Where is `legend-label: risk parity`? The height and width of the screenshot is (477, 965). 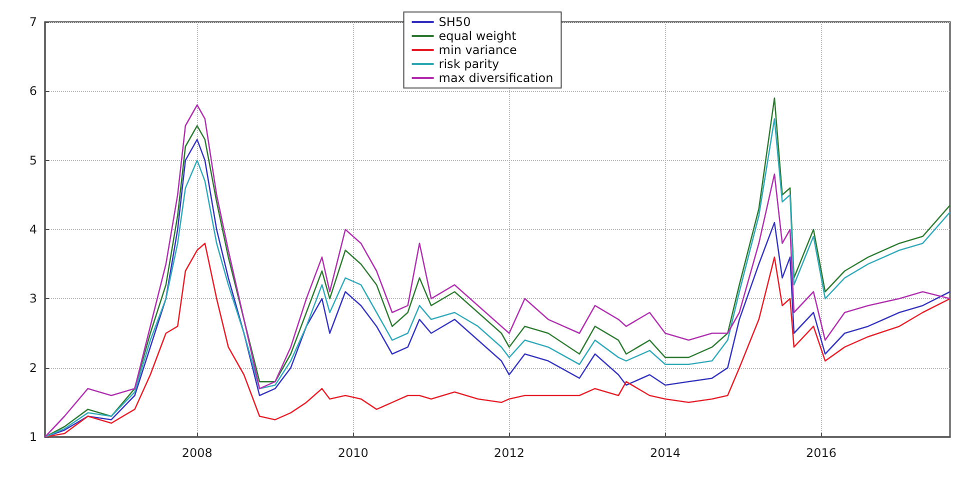
legend-label: risk parity is located at coordinates (469, 64).